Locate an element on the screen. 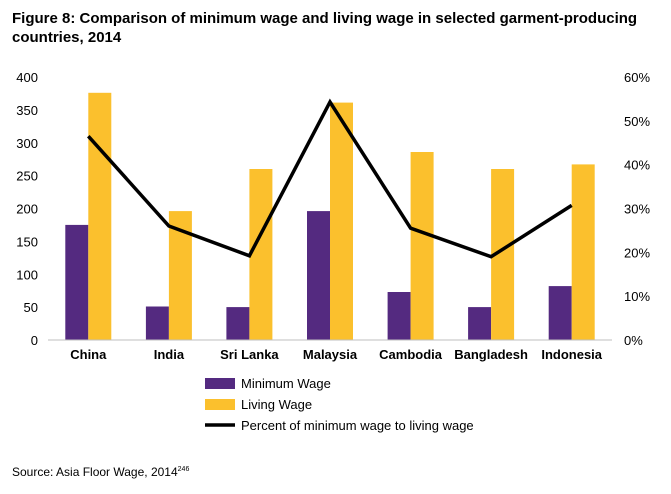 The image size is (671, 494). y2-tick-label: 0% is located at coordinates (633, 340).